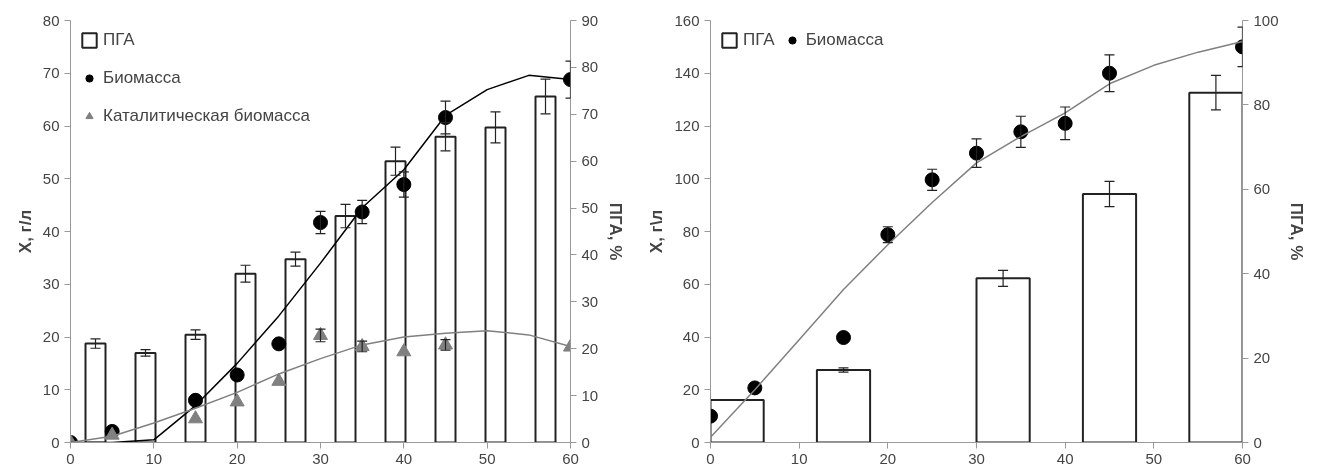 This screenshot has width=1322, height=476. Describe the element at coordinates (590, 114) in the screenshot. I see `y2-tick-label: 70` at that location.